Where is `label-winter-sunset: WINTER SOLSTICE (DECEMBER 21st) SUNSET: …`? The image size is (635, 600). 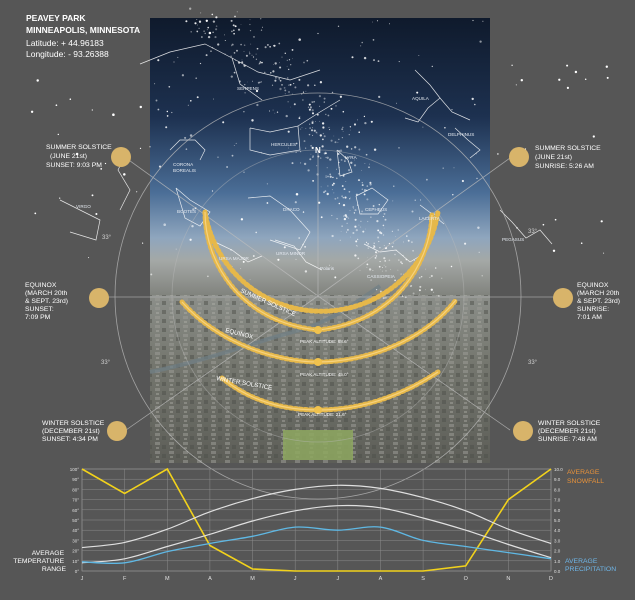
label-winter-sunset: WINTER SOLSTICE (DECEMBER 21st) SUNSET: … is located at coordinates (74, 431).